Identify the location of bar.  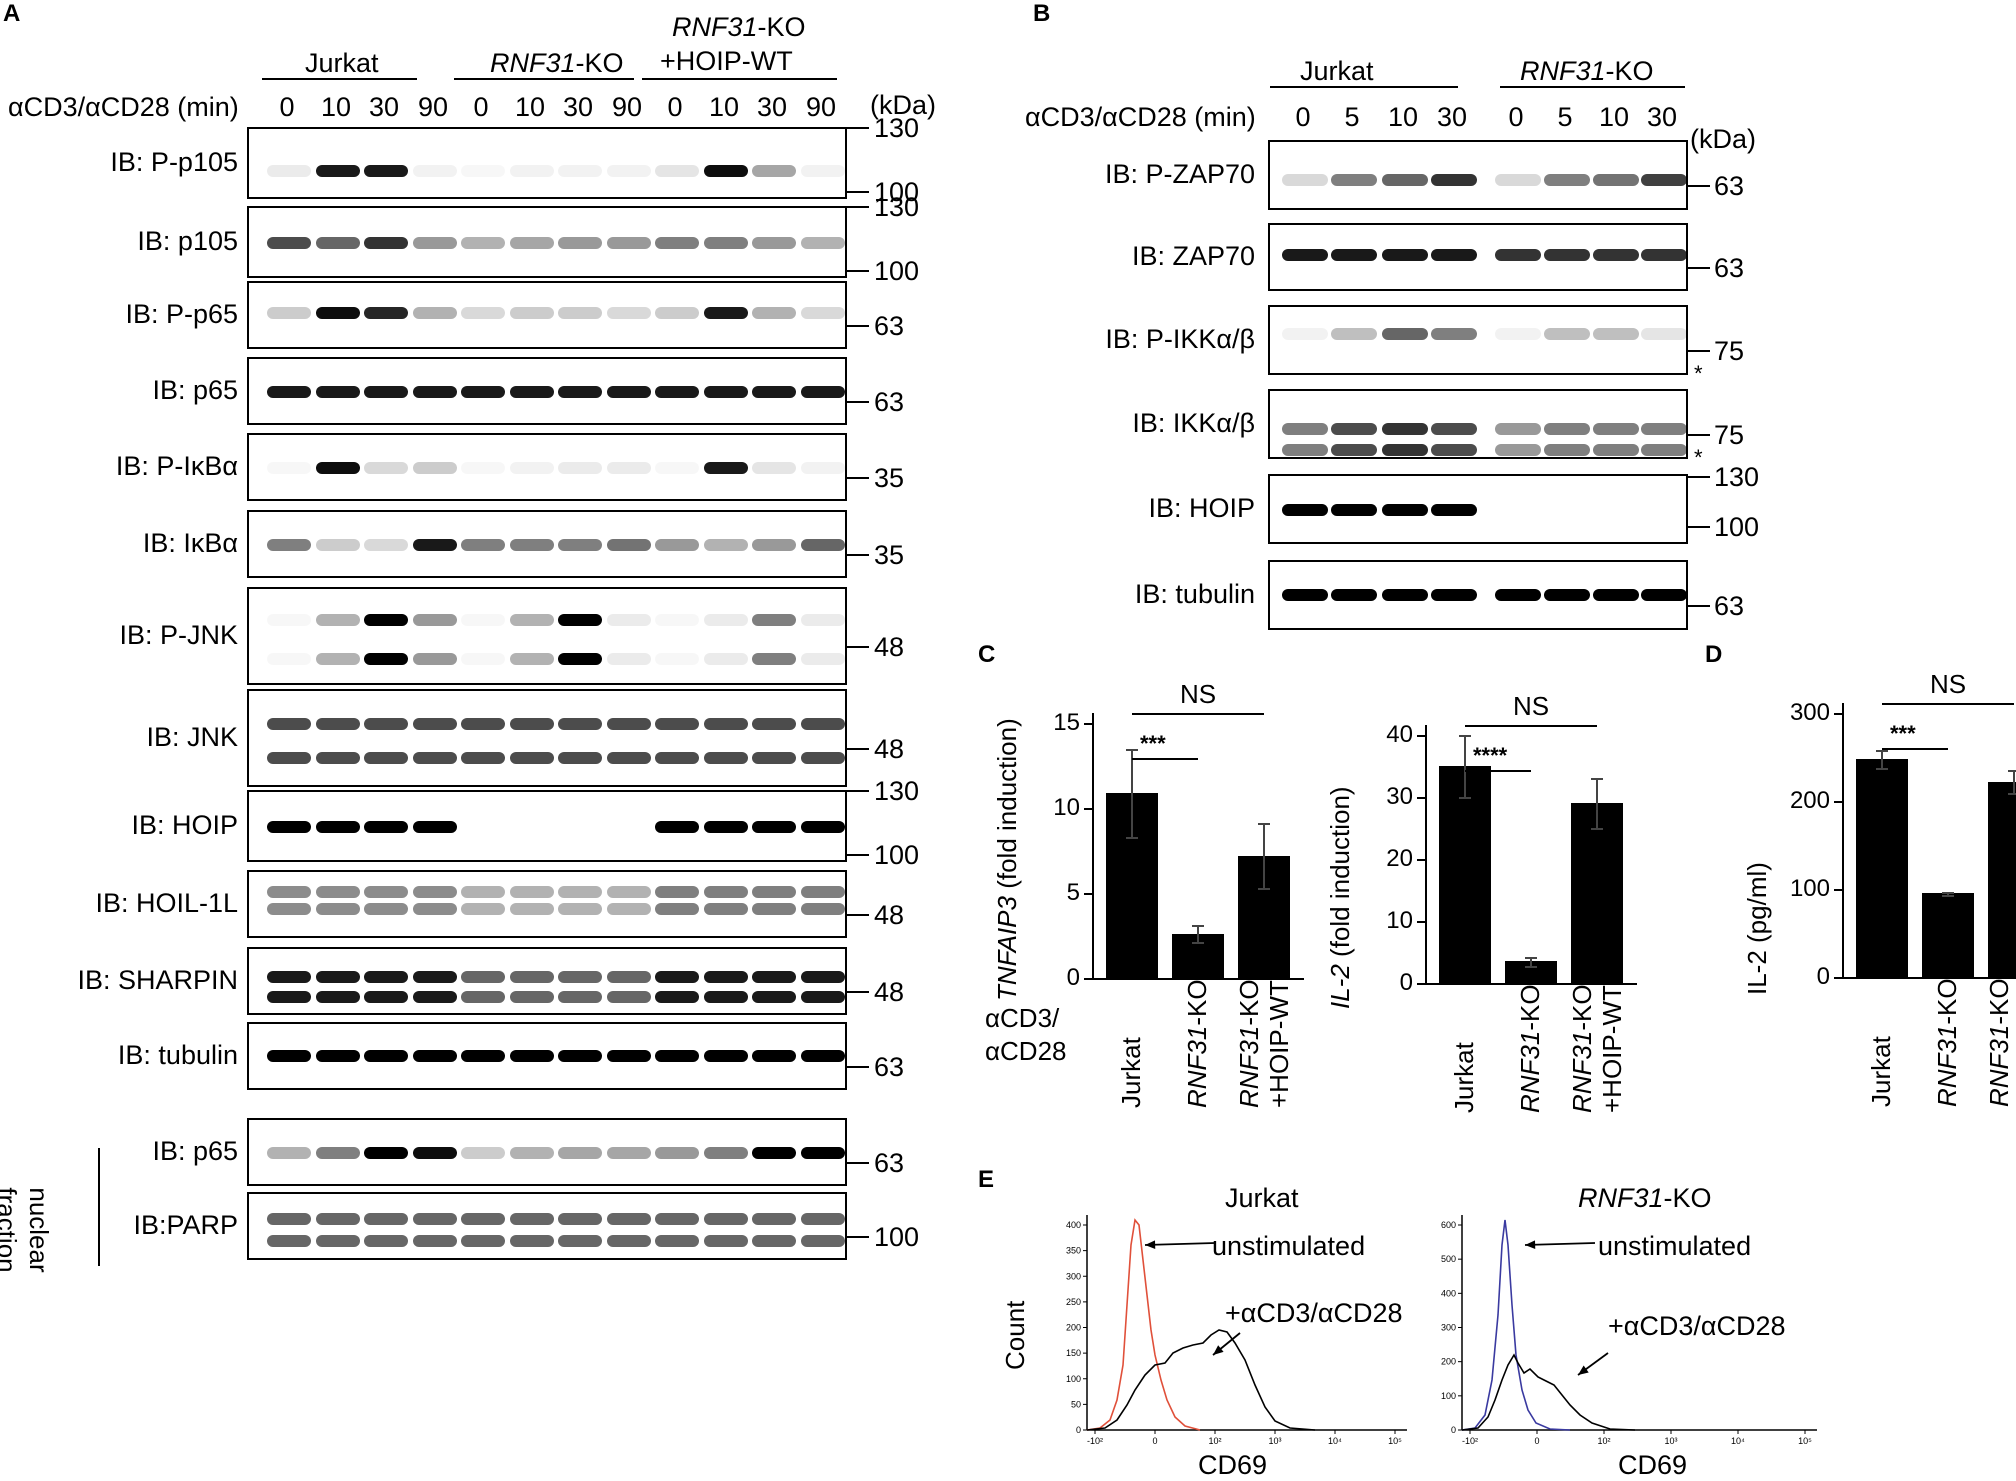
(1948, 935).